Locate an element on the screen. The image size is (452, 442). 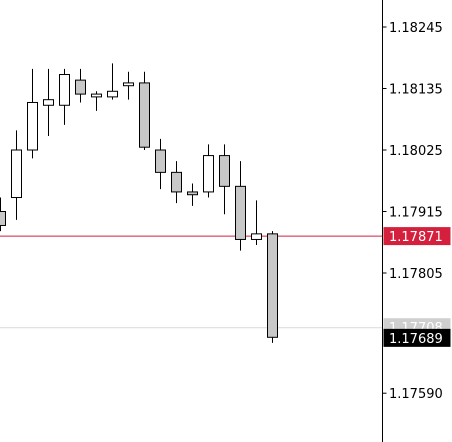
bid-marker-box is located at coordinates (417, 337).